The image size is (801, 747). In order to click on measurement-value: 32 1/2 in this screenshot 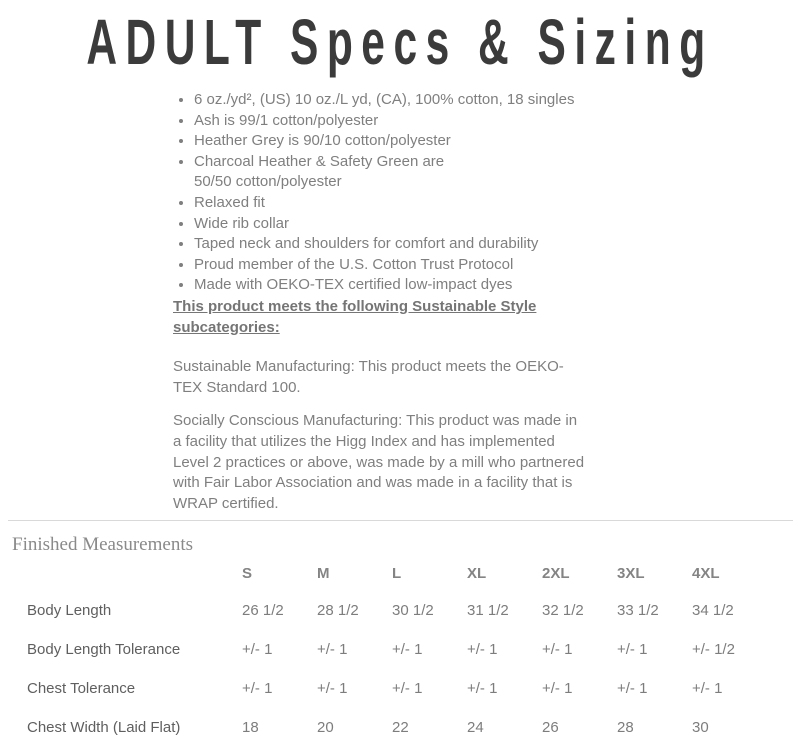, I will do `click(563, 611)`.